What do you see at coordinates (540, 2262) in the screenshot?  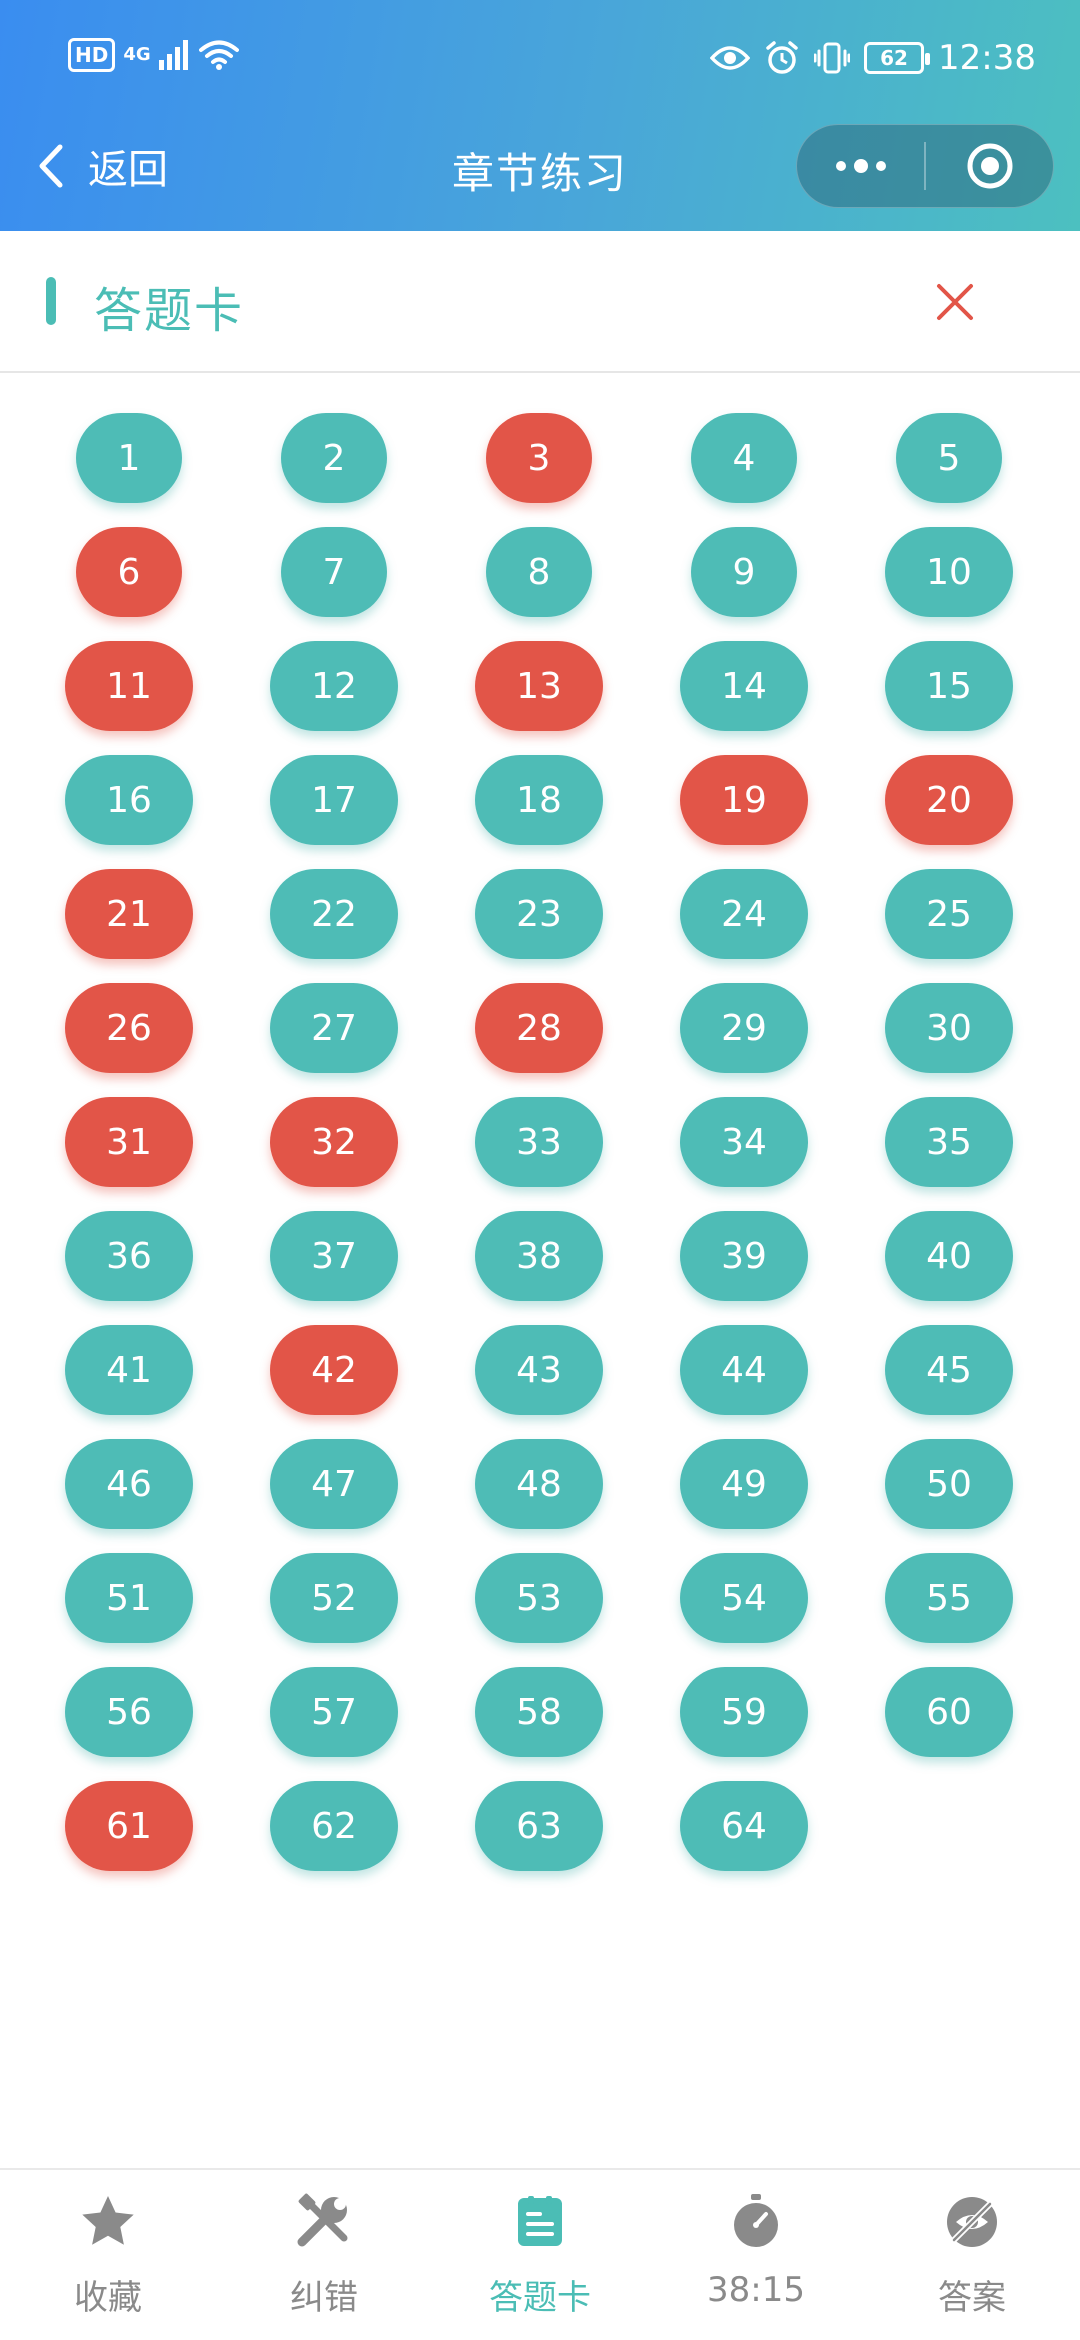 I see `tab-answer-card: 答题卡` at bounding box center [540, 2262].